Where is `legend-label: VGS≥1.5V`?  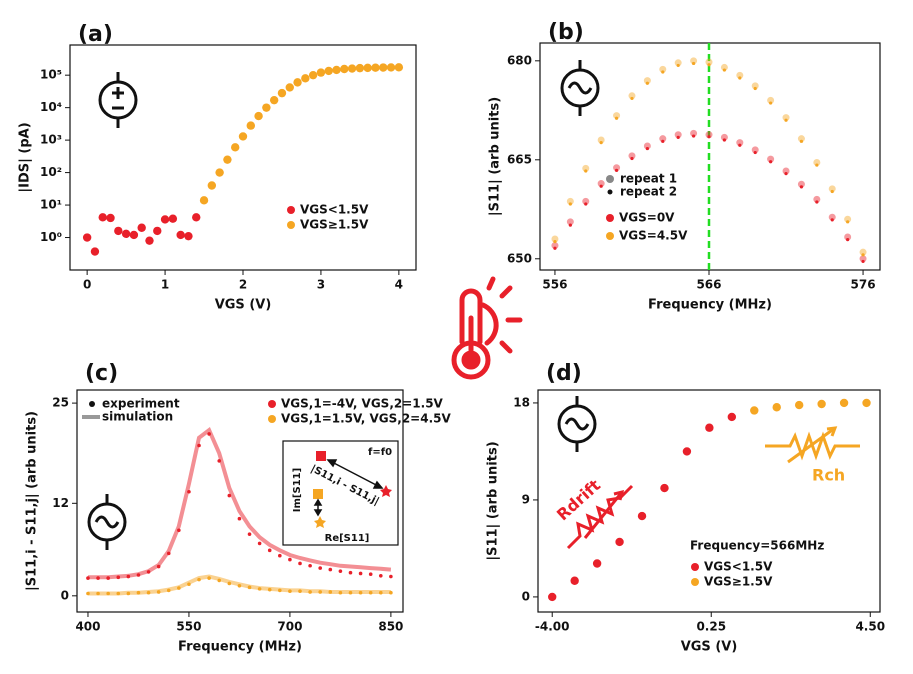
legend-label: VGS≥1.5V is located at coordinates (334, 225).